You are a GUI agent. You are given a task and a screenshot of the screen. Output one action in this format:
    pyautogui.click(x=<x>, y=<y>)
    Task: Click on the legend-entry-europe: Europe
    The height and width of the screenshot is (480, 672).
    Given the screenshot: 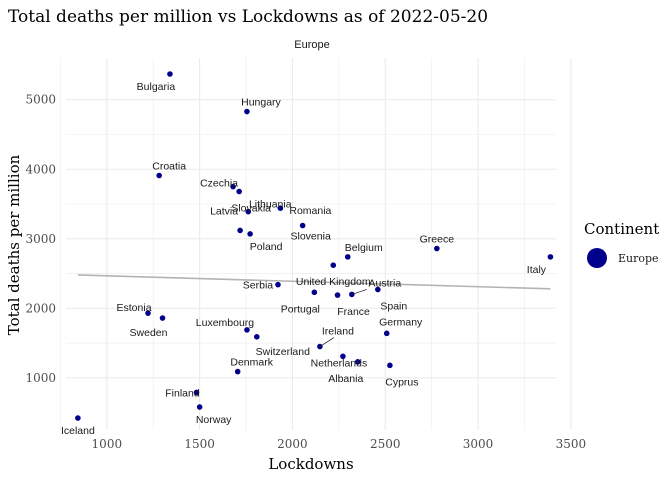 What is the action you would take?
    pyautogui.click(x=638, y=258)
    